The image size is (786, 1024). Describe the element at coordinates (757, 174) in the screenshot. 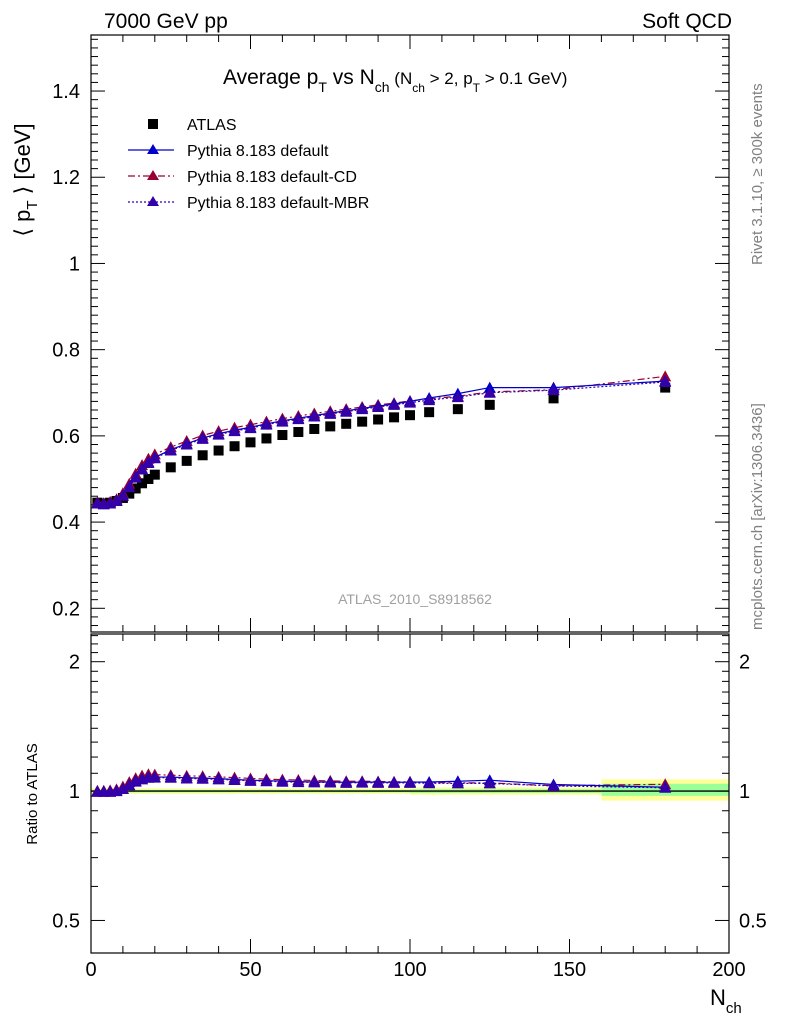

I see `side-label-rivet: Rivet 3.1.10, ≥ 300k events` at that location.